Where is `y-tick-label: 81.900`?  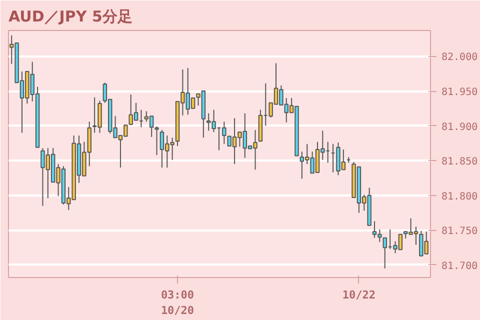
y-tick-label: 81.900 is located at coordinates (460, 127).